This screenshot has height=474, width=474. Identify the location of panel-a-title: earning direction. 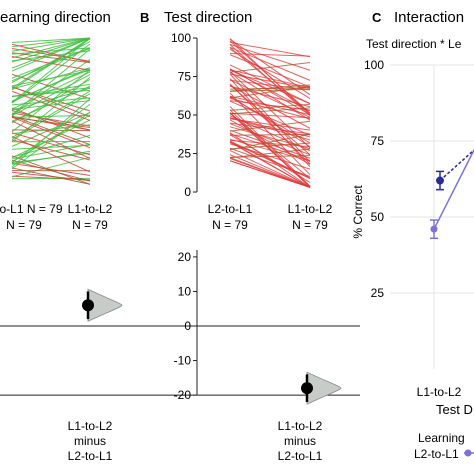
(55, 17).